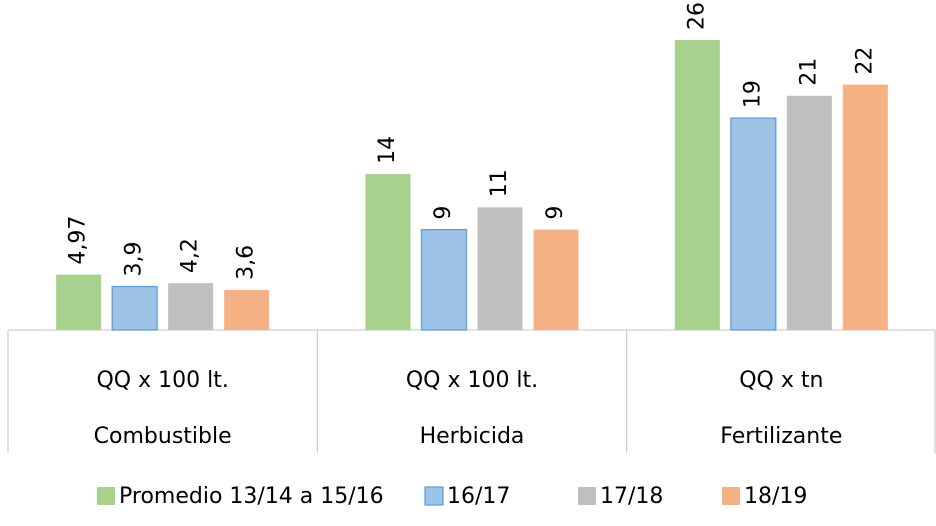 This screenshot has height=526, width=936. I want to click on legend-label: 16/17, so click(478, 496).